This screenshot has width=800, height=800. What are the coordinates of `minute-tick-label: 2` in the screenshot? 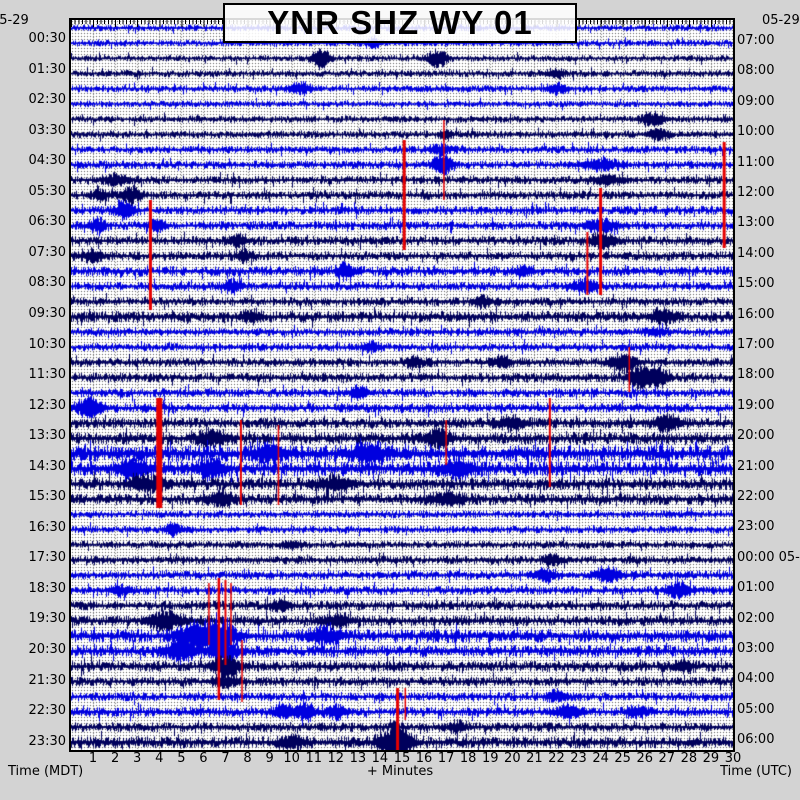 It's located at (115, 758).